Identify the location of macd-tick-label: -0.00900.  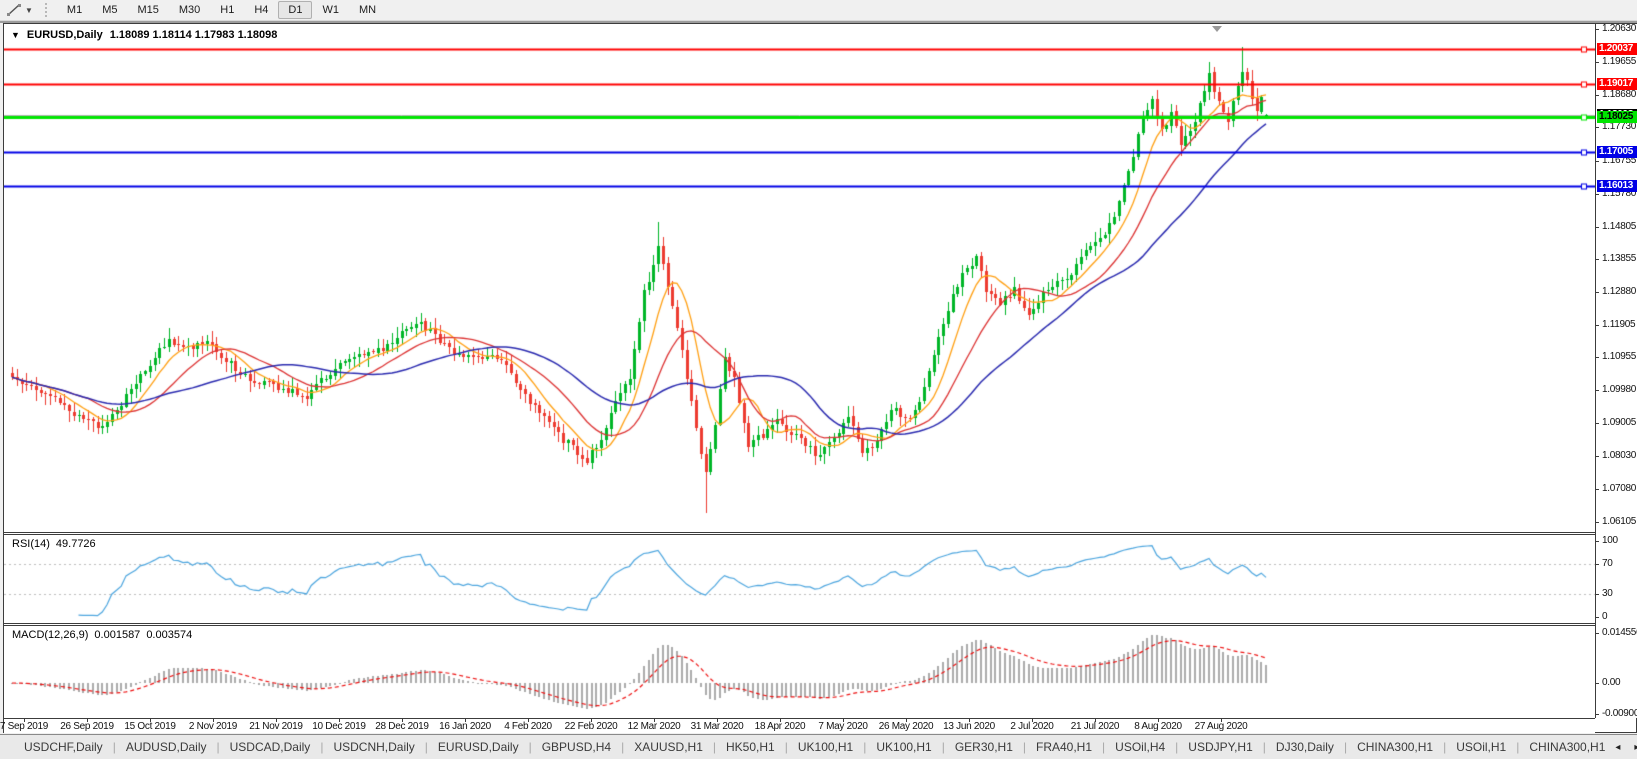
(1619, 713).